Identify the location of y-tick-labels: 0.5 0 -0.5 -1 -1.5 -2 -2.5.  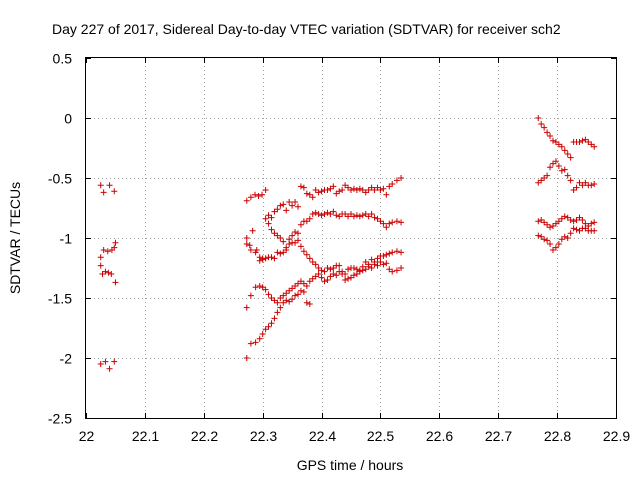
(60, 239).